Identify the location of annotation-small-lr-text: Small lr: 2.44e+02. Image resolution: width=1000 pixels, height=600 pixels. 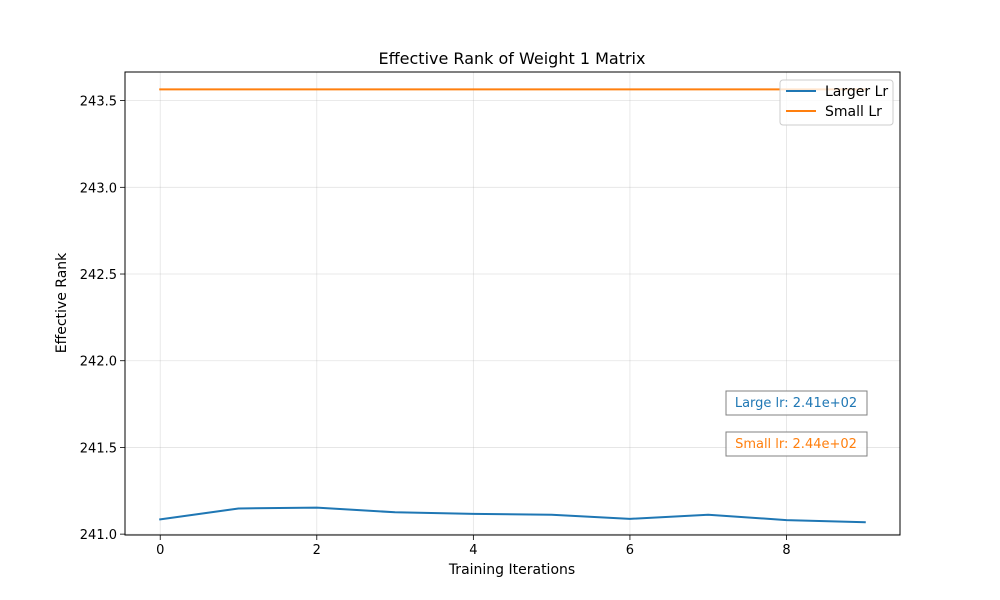
(796, 444).